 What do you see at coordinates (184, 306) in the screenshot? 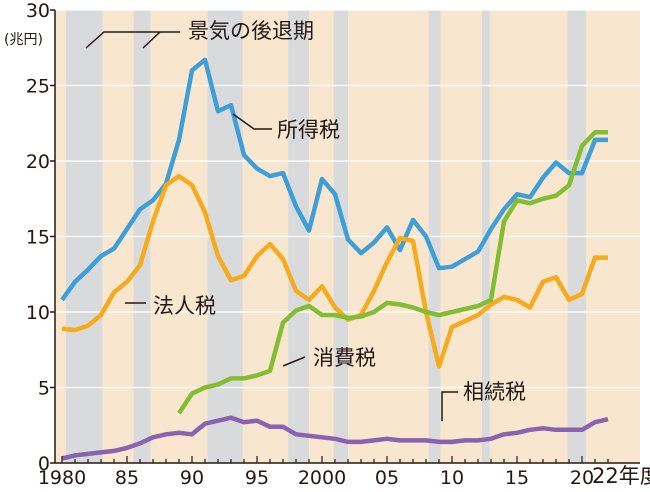
I see `series-label-法人税: 法人税` at bounding box center [184, 306].